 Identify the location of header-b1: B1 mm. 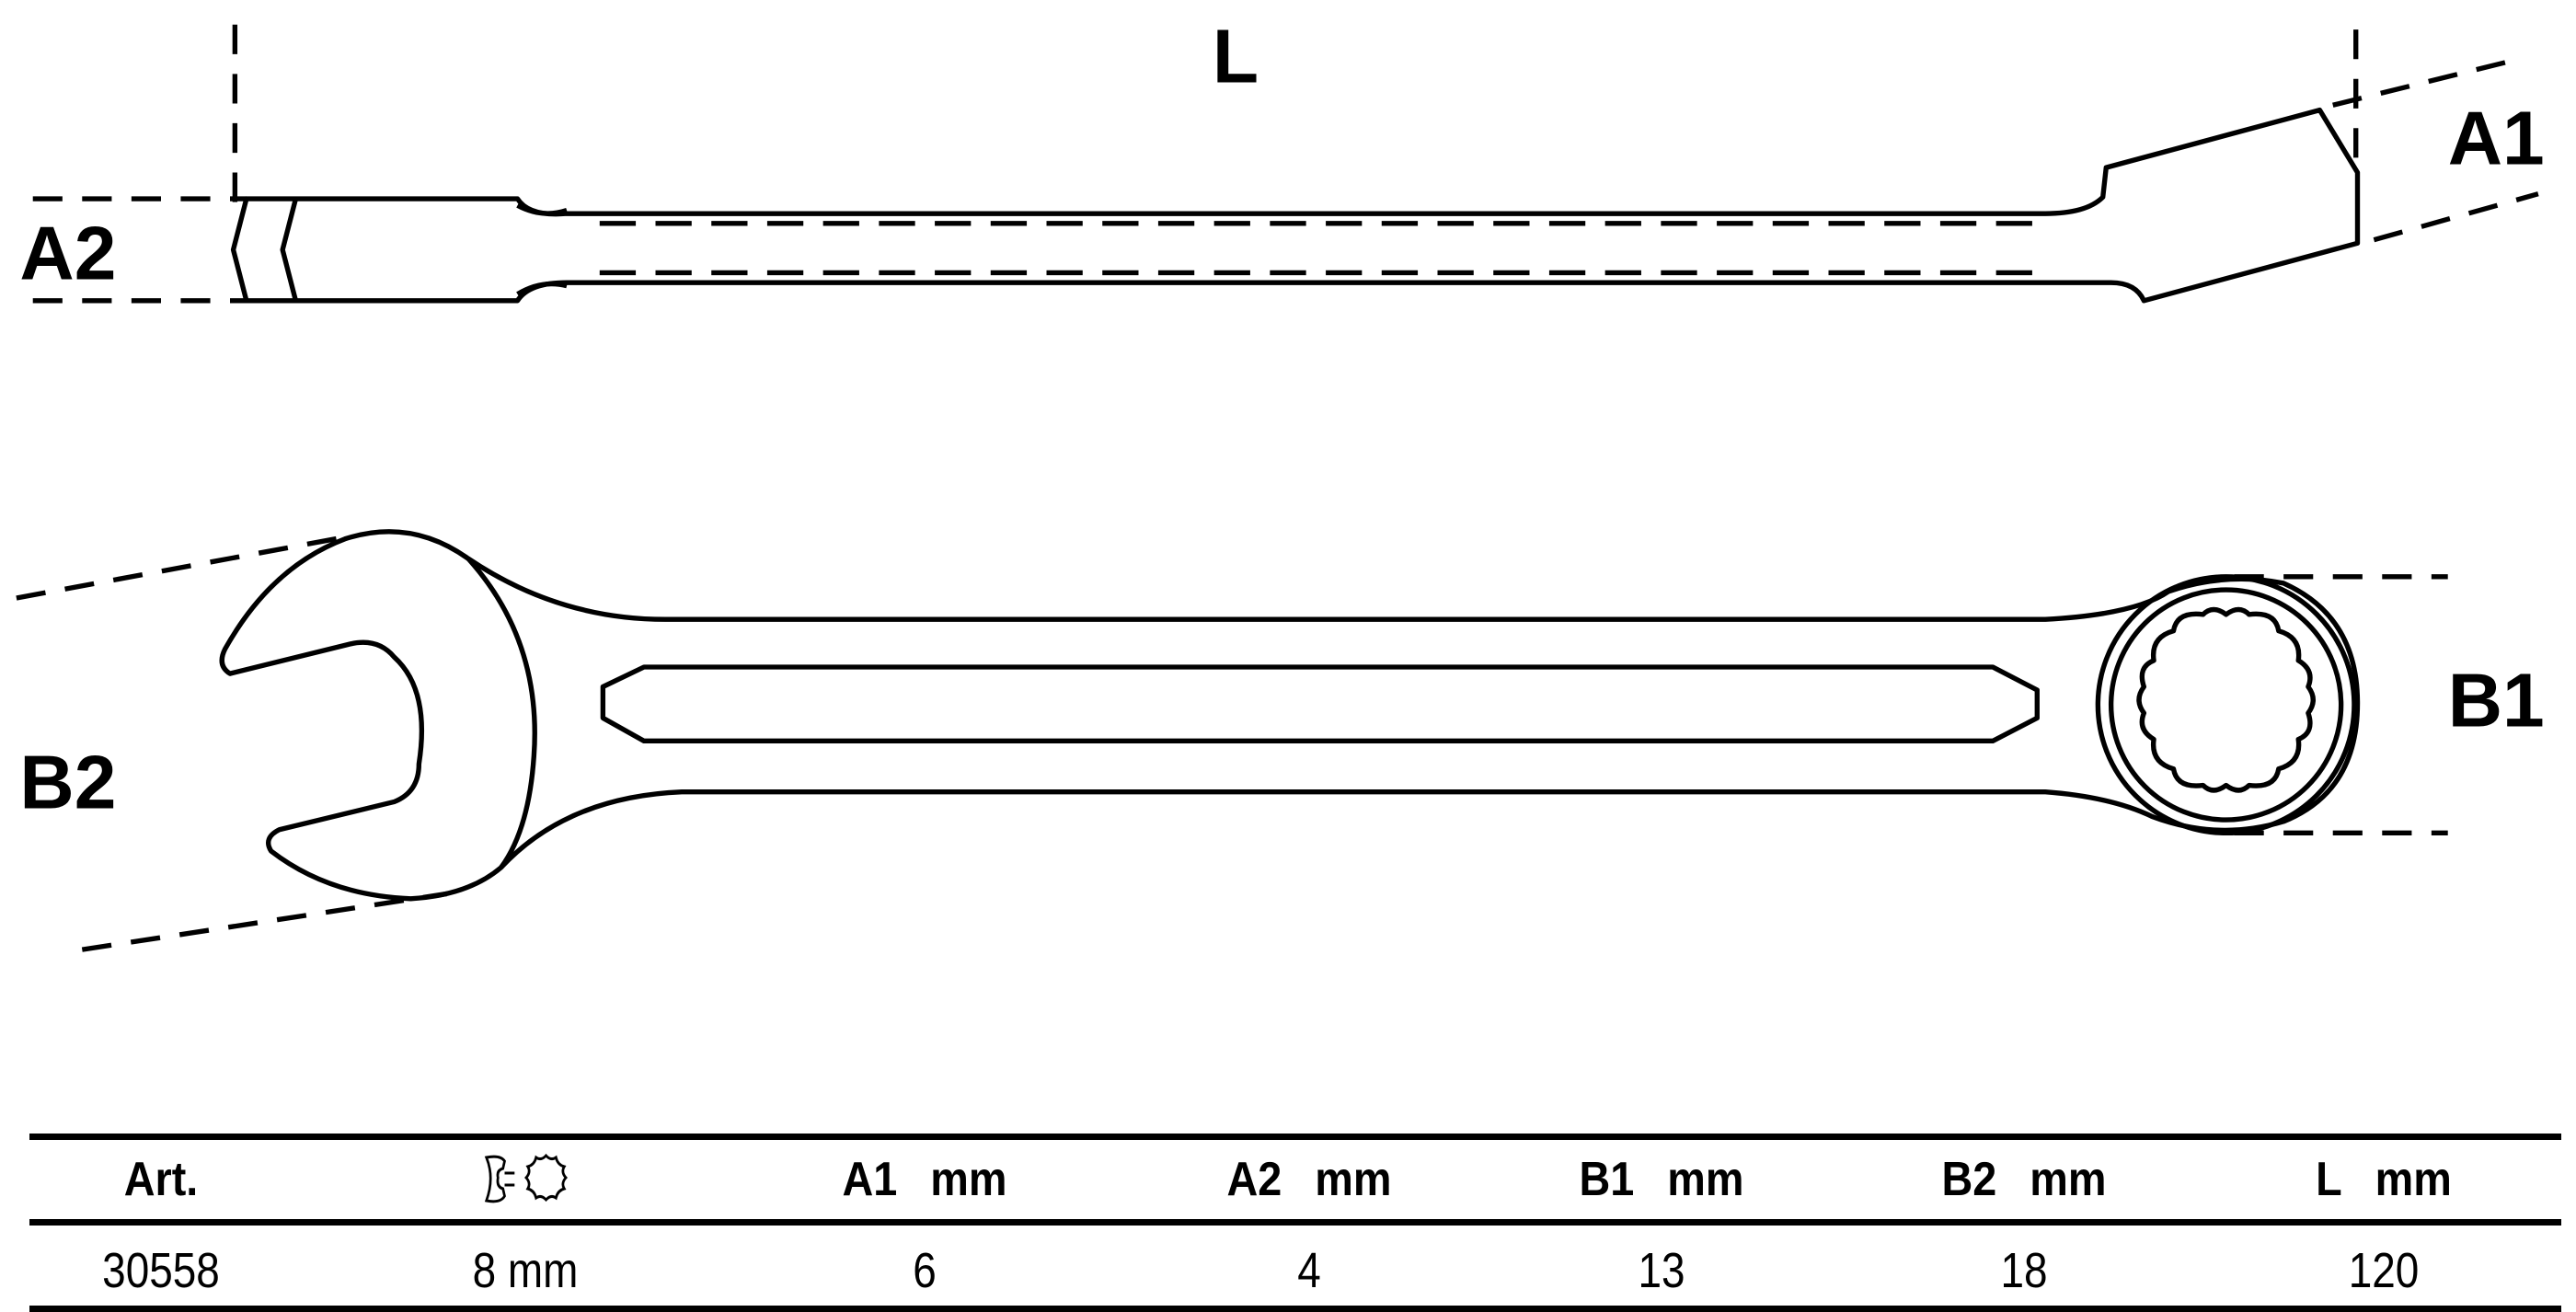
(1661, 1179).